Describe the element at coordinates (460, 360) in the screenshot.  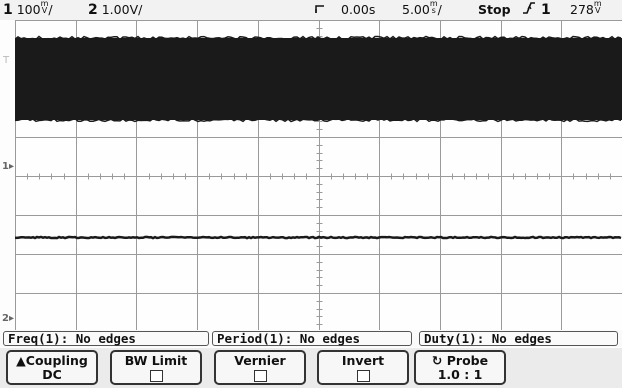
I see `probe-softkey-label: ↻ Probe` at that location.